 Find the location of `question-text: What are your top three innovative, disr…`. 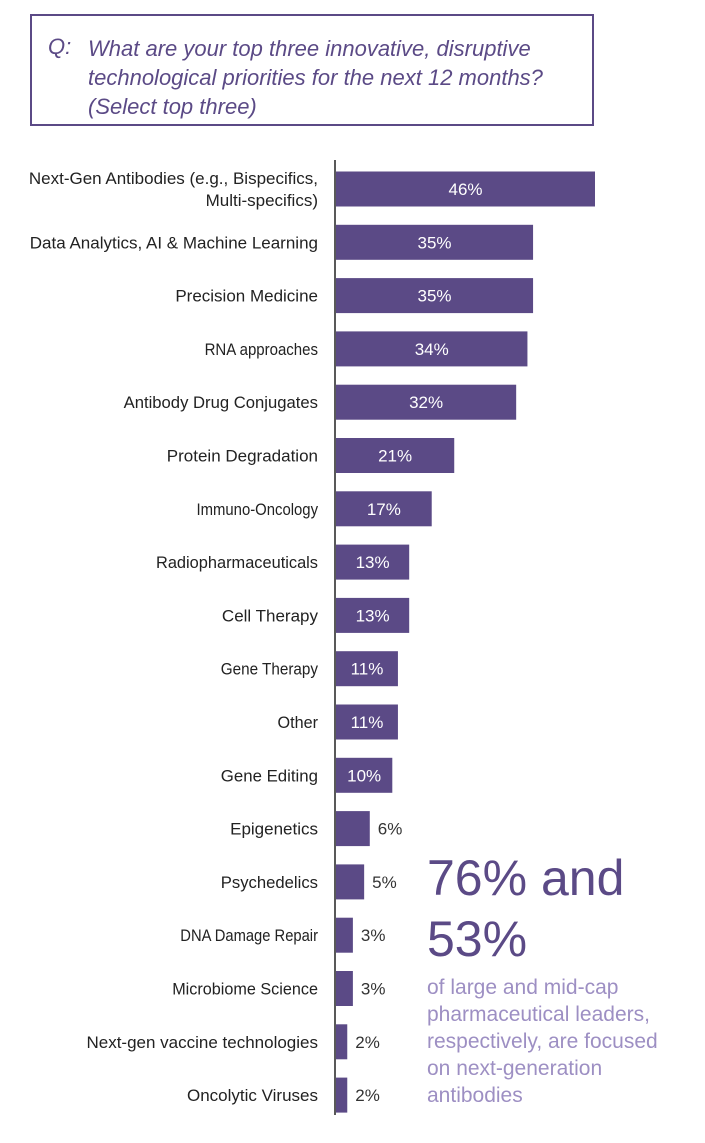

question-text: What are your top three innovative, disr… is located at coordinates (315, 77).